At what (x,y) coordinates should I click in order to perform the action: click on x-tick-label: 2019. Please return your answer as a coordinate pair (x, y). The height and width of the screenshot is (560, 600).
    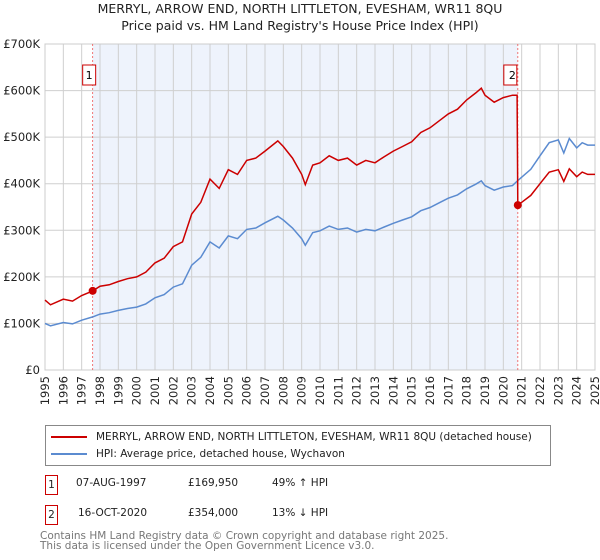
    Looking at the image, I should click on (485, 390).